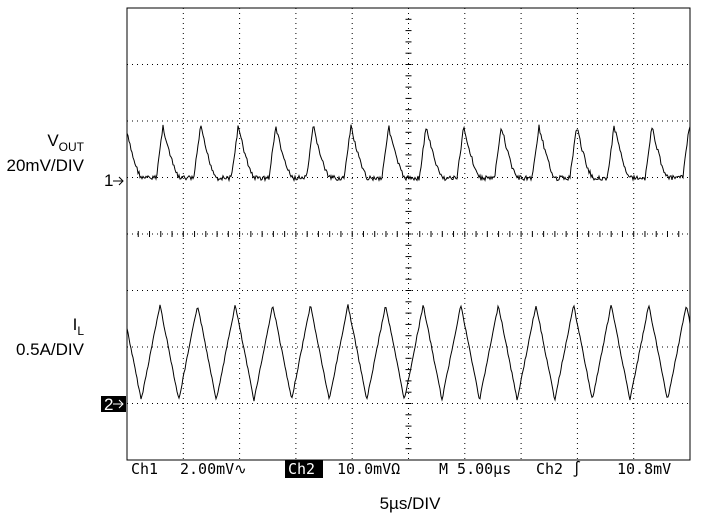  What do you see at coordinates (213, 469) in the screenshot?
I see `ch1-scale: 2.00mV∿` at bounding box center [213, 469].